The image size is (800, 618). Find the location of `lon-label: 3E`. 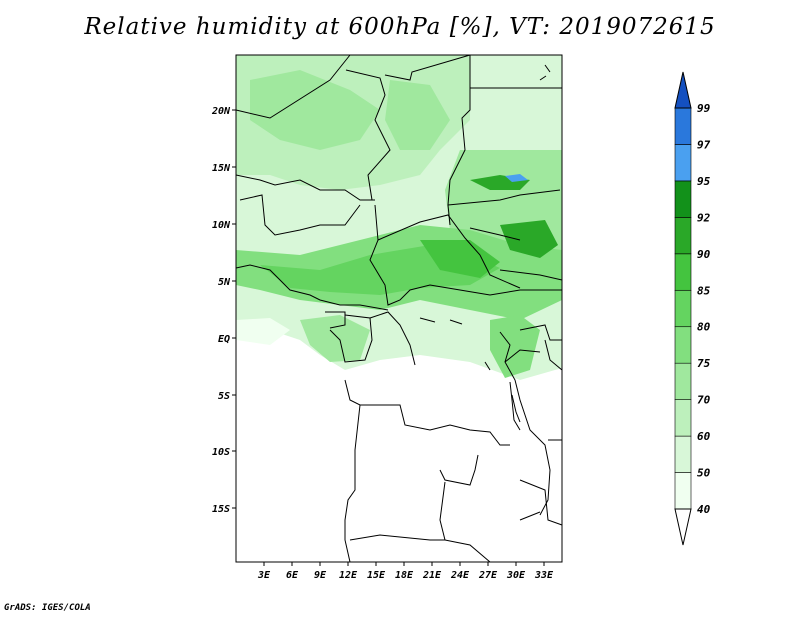

lon-label: 3E is located at coordinates (264, 575).